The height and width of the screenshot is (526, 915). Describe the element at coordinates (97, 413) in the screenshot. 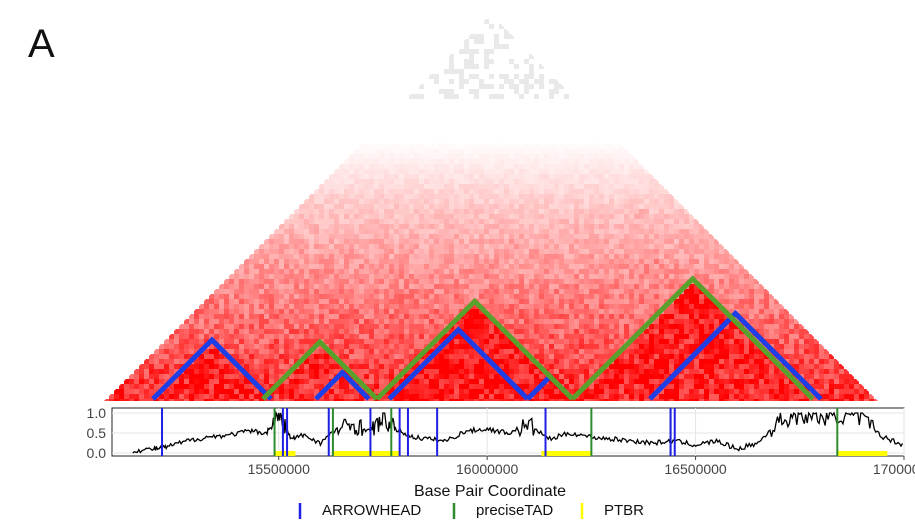

I see `y-tick-label: 1.0` at that location.